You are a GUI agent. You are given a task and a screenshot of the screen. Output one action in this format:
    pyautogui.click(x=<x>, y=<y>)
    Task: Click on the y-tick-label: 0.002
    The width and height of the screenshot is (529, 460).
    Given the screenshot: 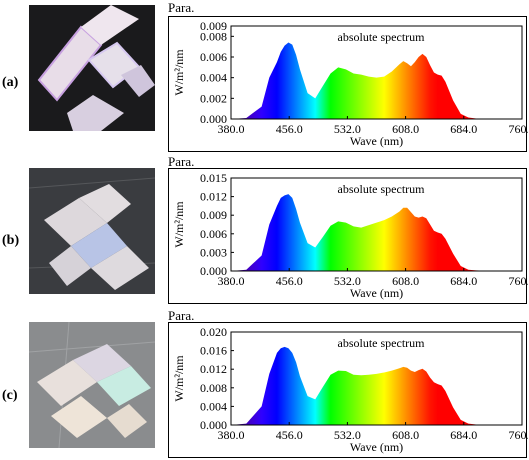 What is the action you would take?
    pyautogui.click(x=213, y=98)
    